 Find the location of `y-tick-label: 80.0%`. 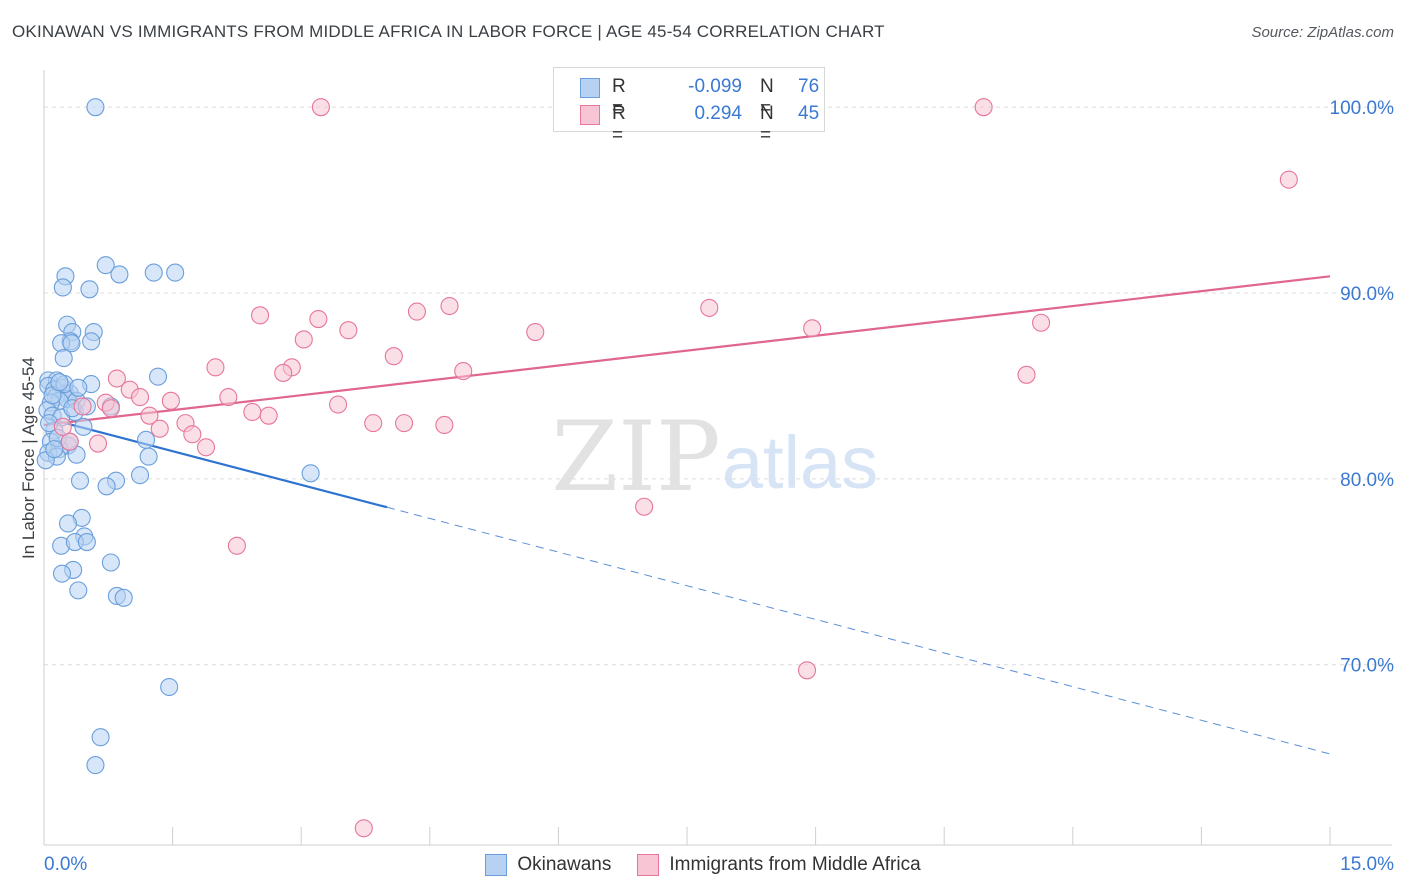

y-tick-label: 80.0% is located at coordinates (1367, 480).